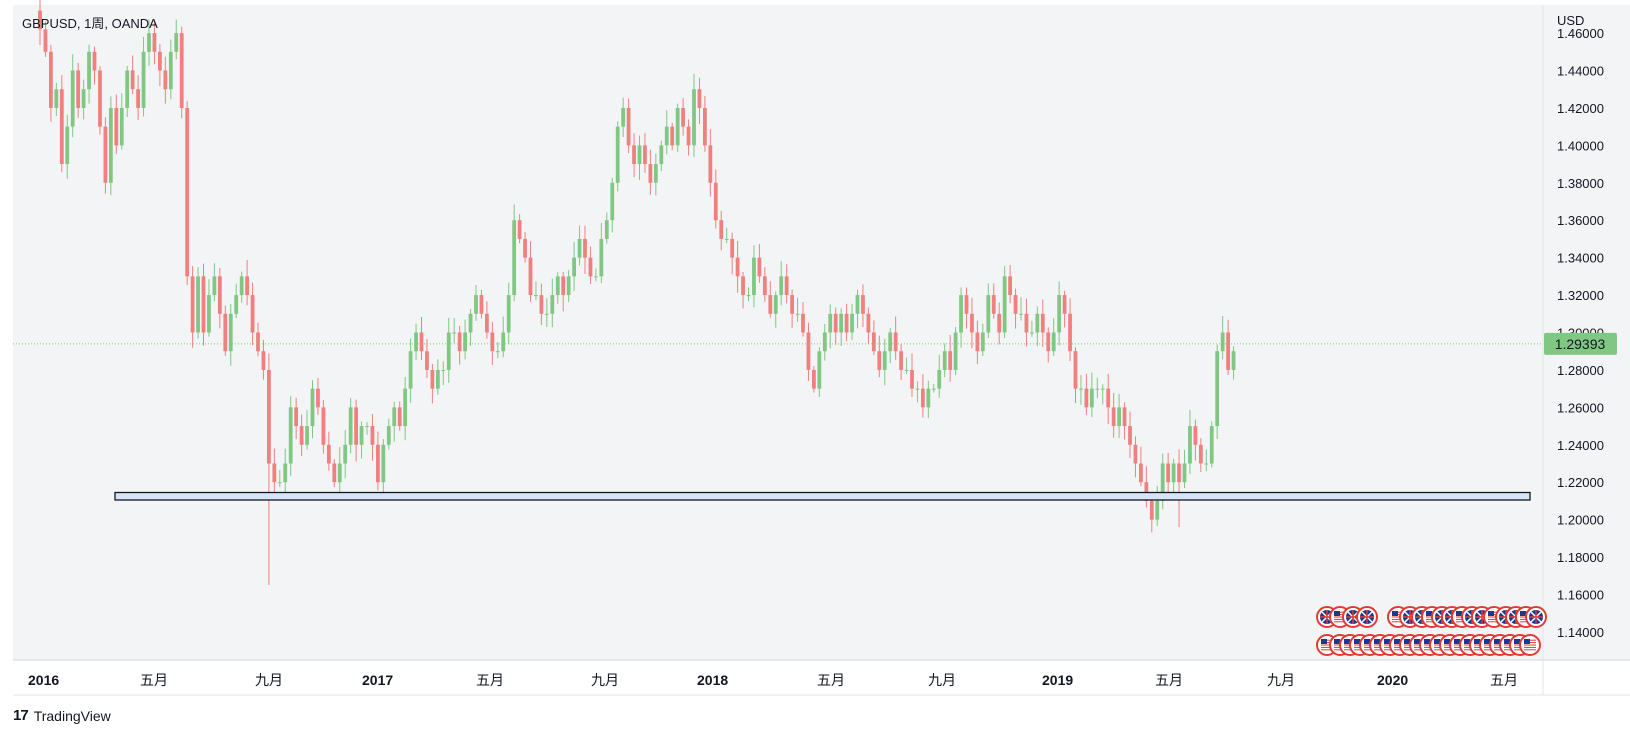 Image resolution: width=1630 pixels, height=740 pixels. What do you see at coordinates (1580, 595) in the screenshot?
I see `price-tick-label: 1.16000` at bounding box center [1580, 595].